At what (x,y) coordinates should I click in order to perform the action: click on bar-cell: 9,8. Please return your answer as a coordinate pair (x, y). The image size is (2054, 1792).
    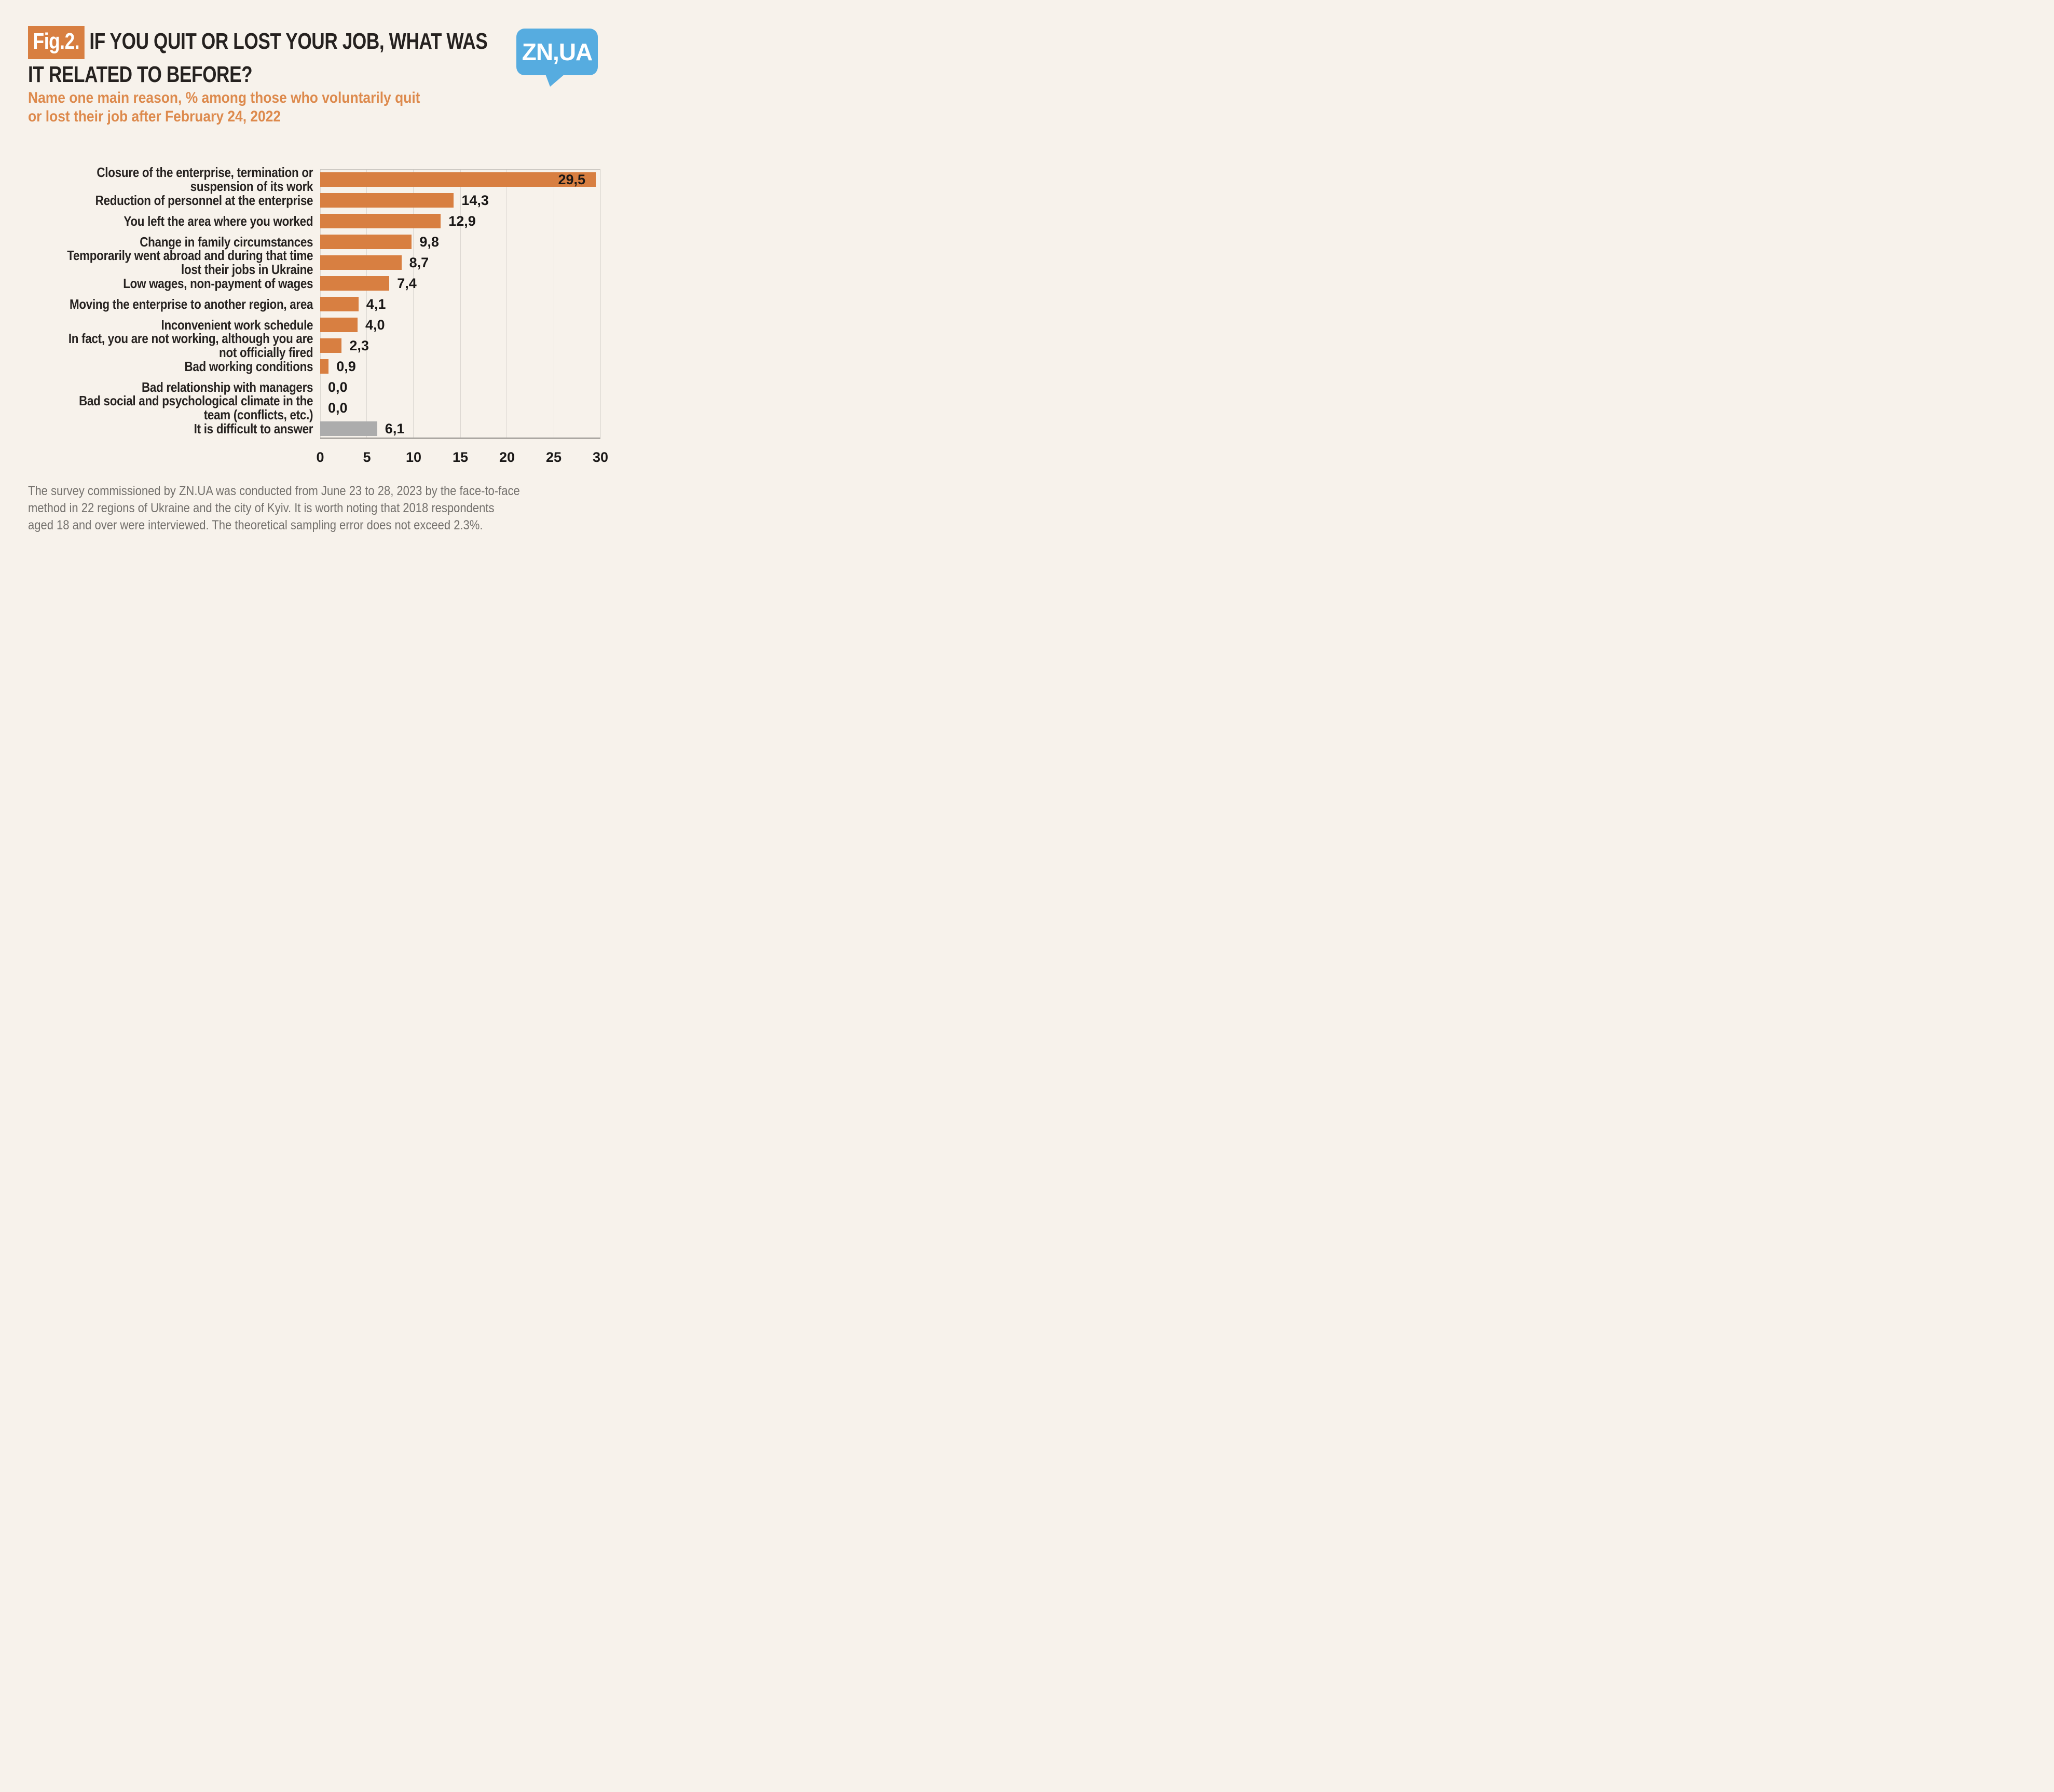
    Looking at the image, I should click on (460, 241).